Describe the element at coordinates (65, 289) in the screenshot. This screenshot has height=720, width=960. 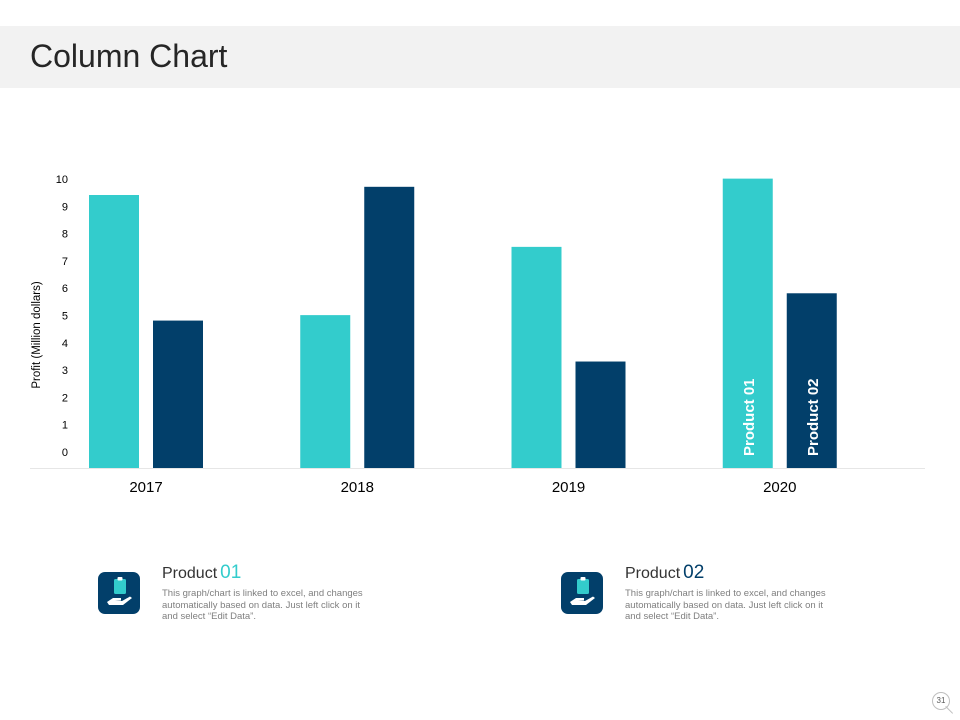
I see `y-tick-label: 6` at that location.